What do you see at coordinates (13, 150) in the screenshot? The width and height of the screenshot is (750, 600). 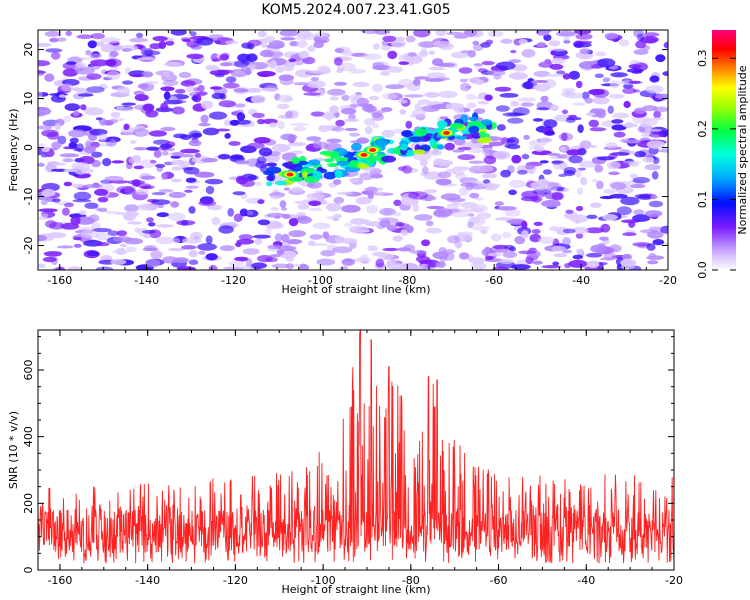 I see `spectrogram-ylabel: Frequency (Hz)` at bounding box center [13, 150].